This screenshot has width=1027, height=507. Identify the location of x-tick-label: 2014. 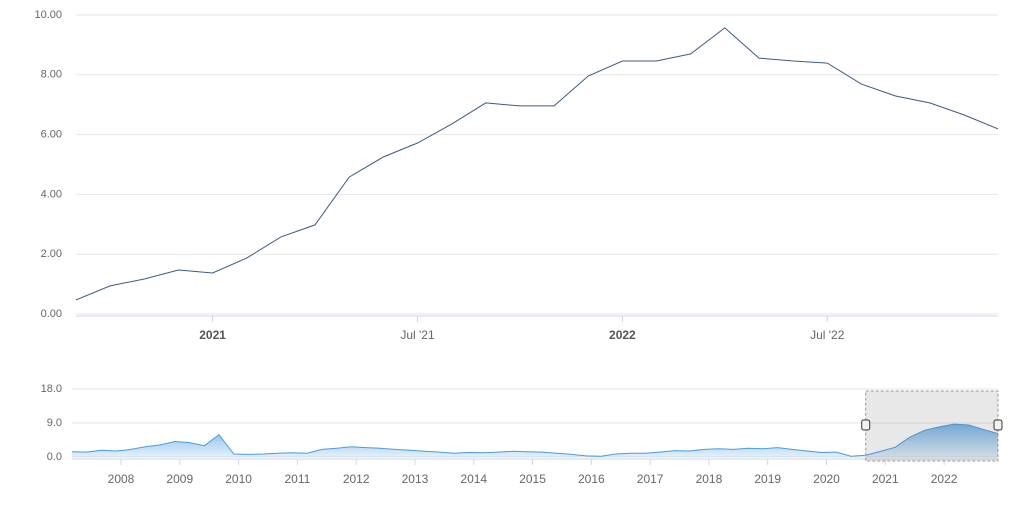
(473, 479).